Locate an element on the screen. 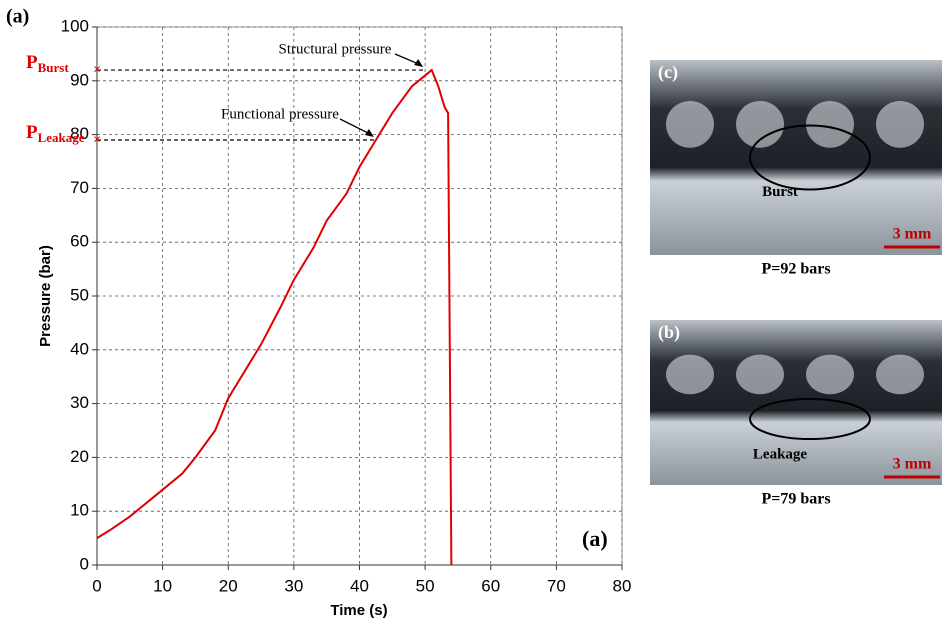 The width and height of the screenshot is (942, 631). y-tick-label: 60 is located at coordinates (79, 241).